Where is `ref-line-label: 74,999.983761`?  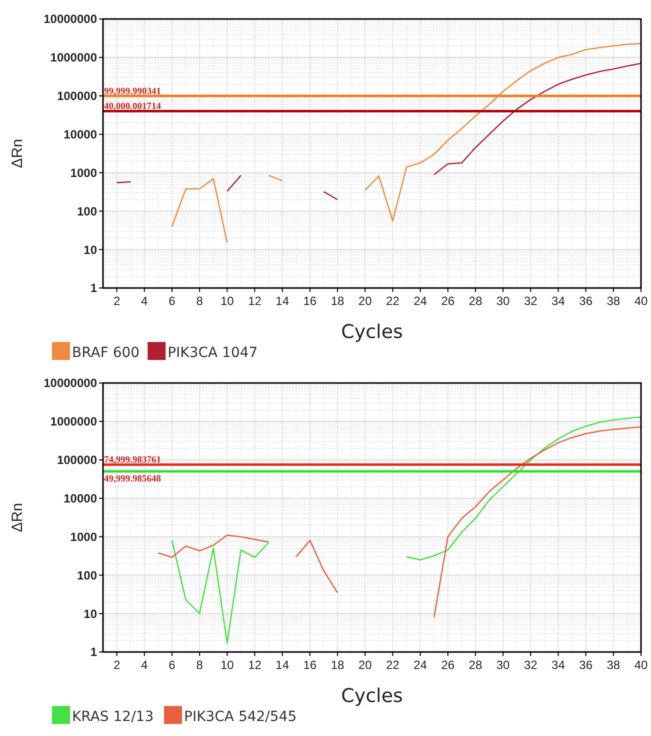 ref-line-label: 74,999.983761 is located at coordinates (133, 461).